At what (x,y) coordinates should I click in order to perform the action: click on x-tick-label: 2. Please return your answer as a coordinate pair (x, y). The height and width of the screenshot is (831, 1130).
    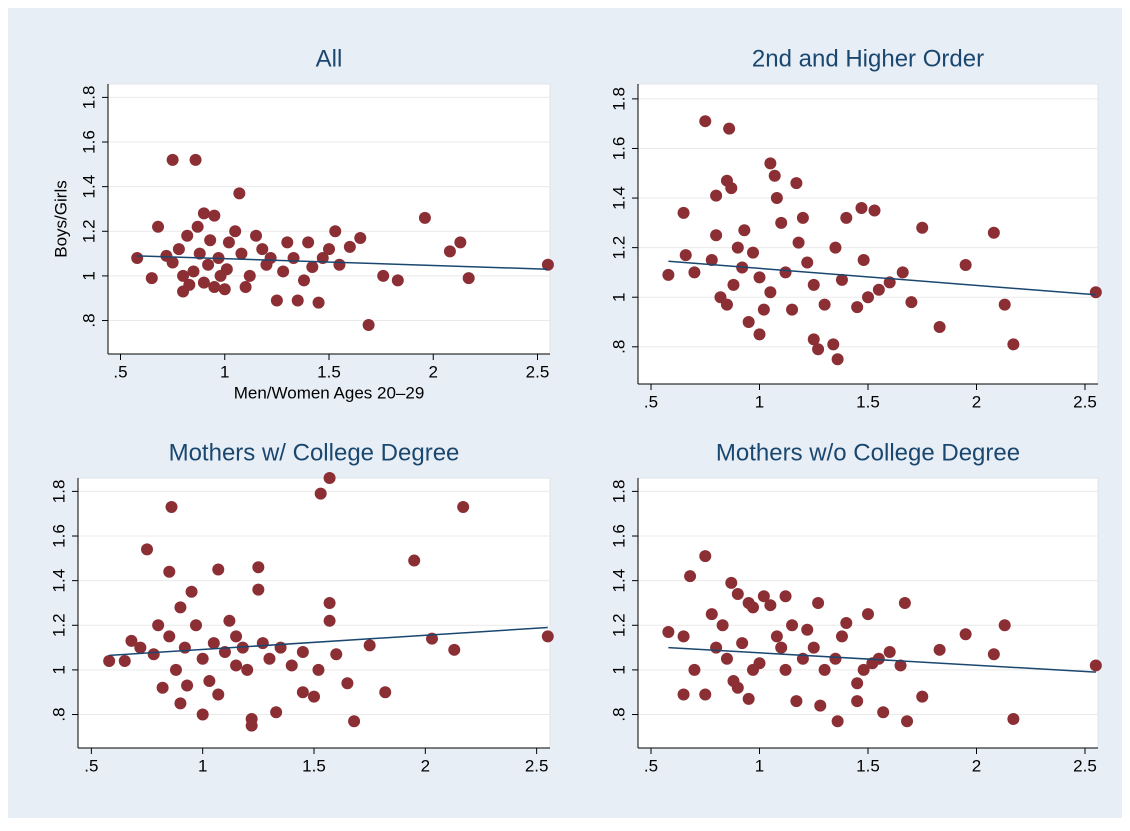
    Looking at the image, I should click on (976, 401).